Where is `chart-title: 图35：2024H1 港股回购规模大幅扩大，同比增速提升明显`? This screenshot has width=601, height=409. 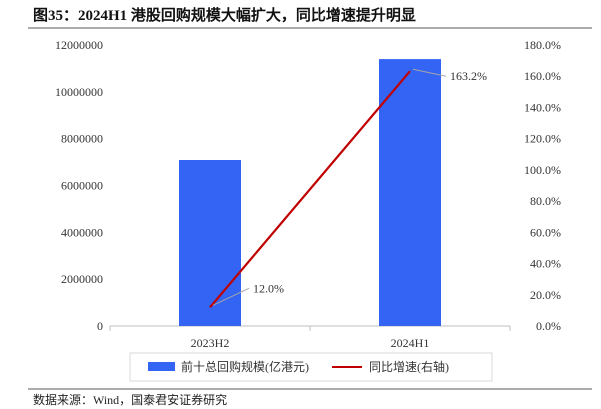 chart-title: 图35：2024H1 港股回购规模大幅扩大，同比增速提升明显 is located at coordinates (224, 15).